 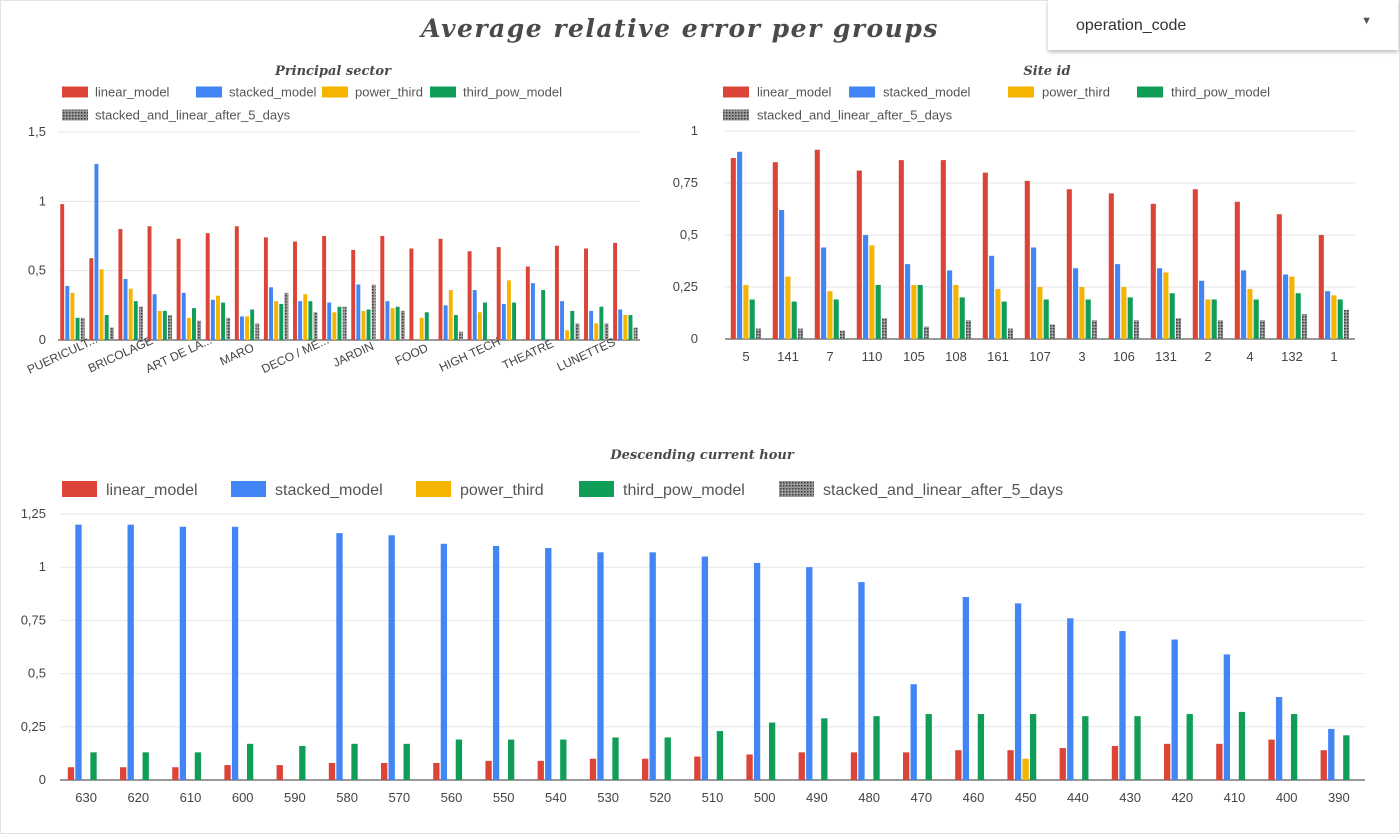 What do you see at coordinates (79, 489) in the screenshot?
I see `legend-swatch-linear-model` at bounding box center [79, 489].